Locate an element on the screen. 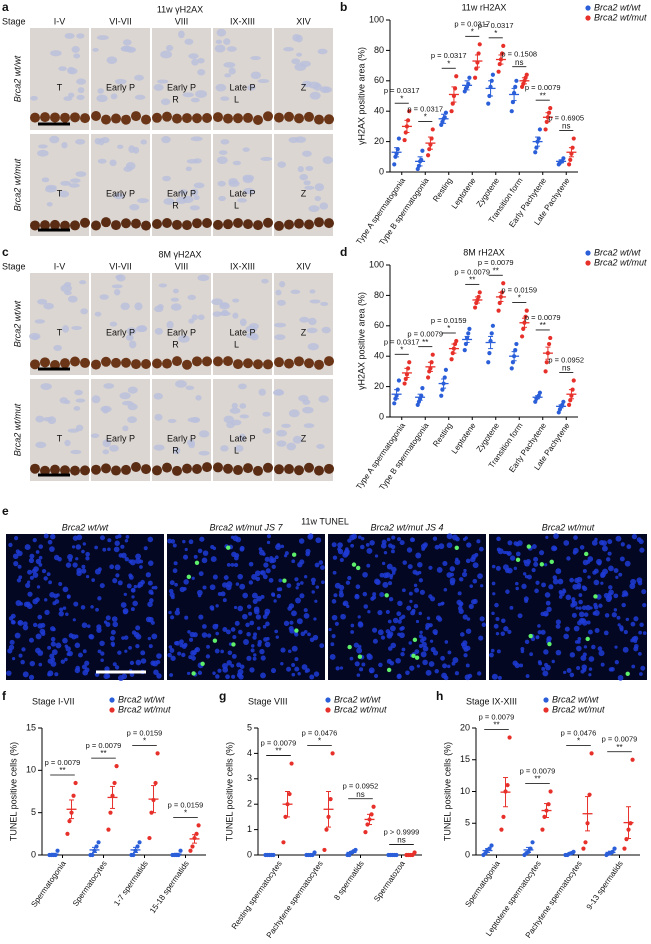 Image resolution: width=651 pixels, height=944 pixels. y-tick-label: 15 is located at coordinates (31, 727).